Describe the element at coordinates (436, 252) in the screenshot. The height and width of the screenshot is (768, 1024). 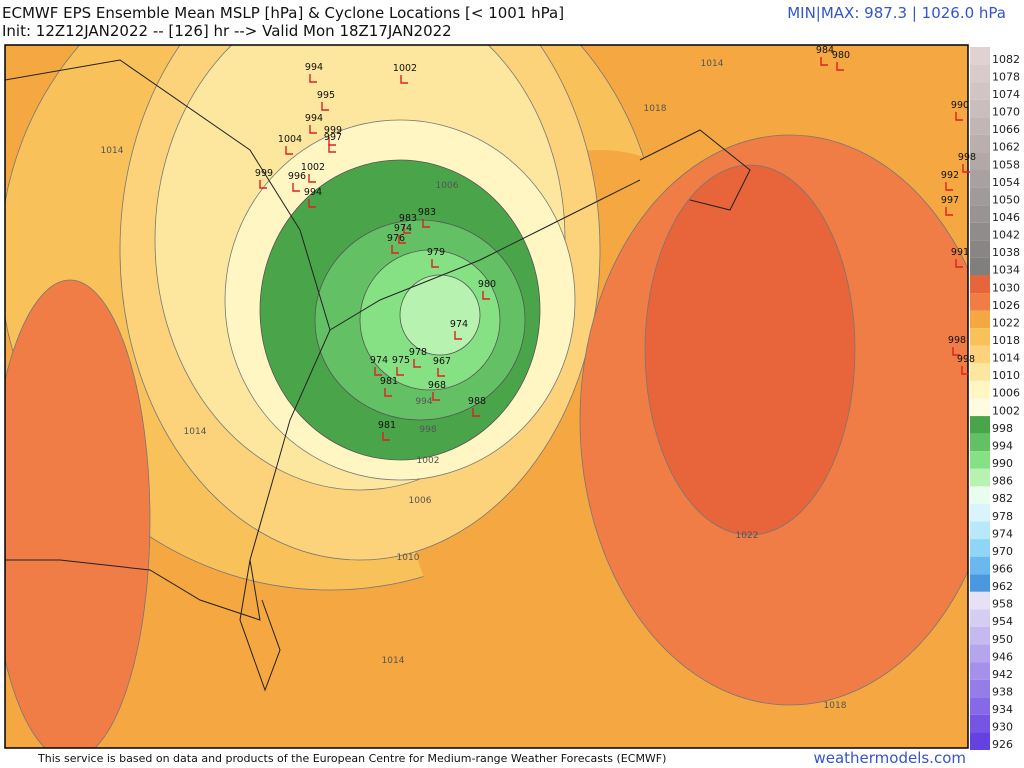
I see `cyclone-pressure: 979` at that location.